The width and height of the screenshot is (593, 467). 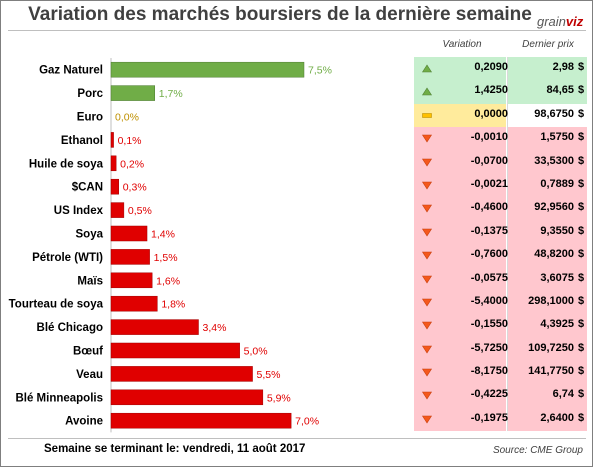 What do you see at coordinates (173, 305) in the screenshot?
I see `bar-value-label: 1,8%` at bounding box center [173, 305].